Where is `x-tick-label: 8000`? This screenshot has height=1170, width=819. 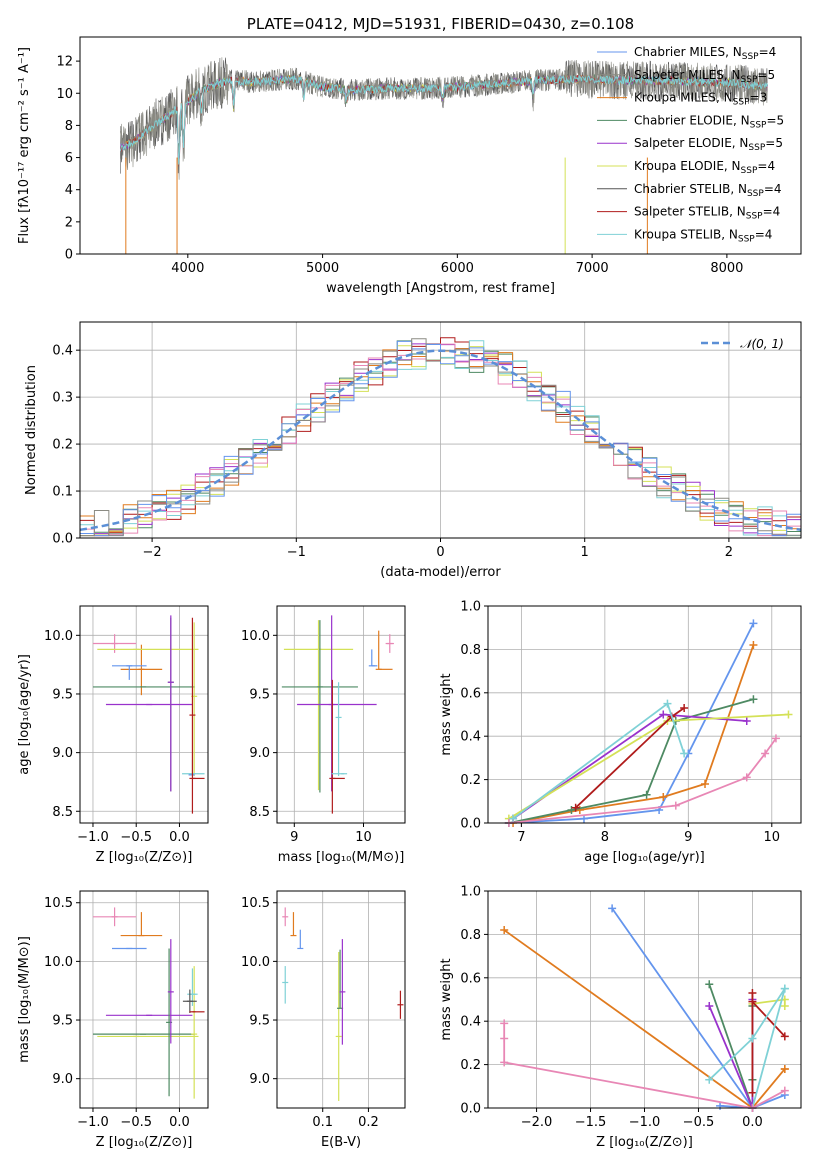
x-tick-label: 8000 is located at coordinates (726, 268).